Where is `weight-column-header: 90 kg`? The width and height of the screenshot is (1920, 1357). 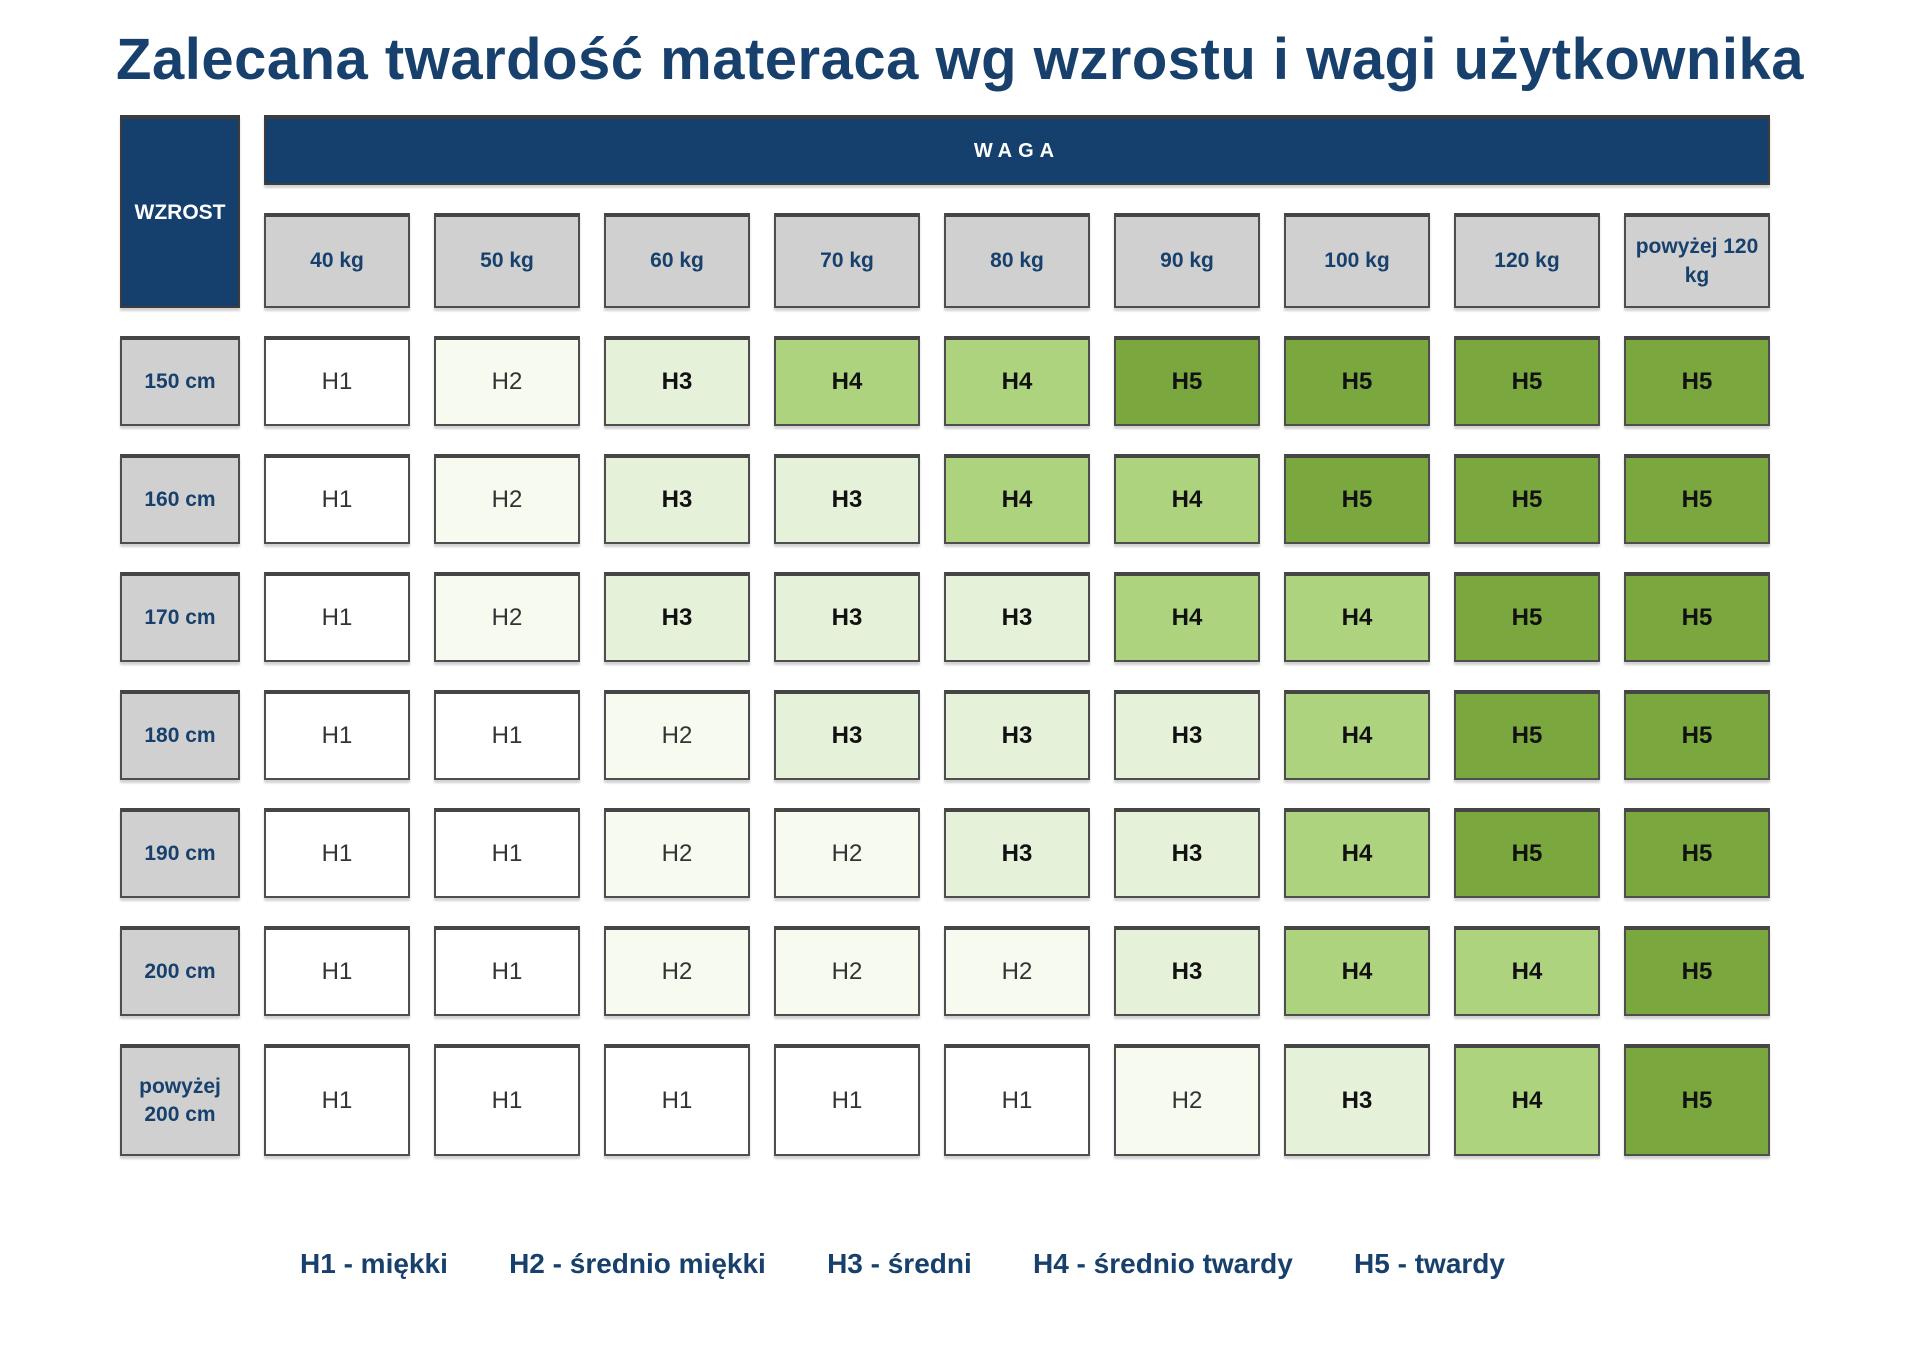
weight-column-header: 90 kg is located at coordinates (1187, 260).